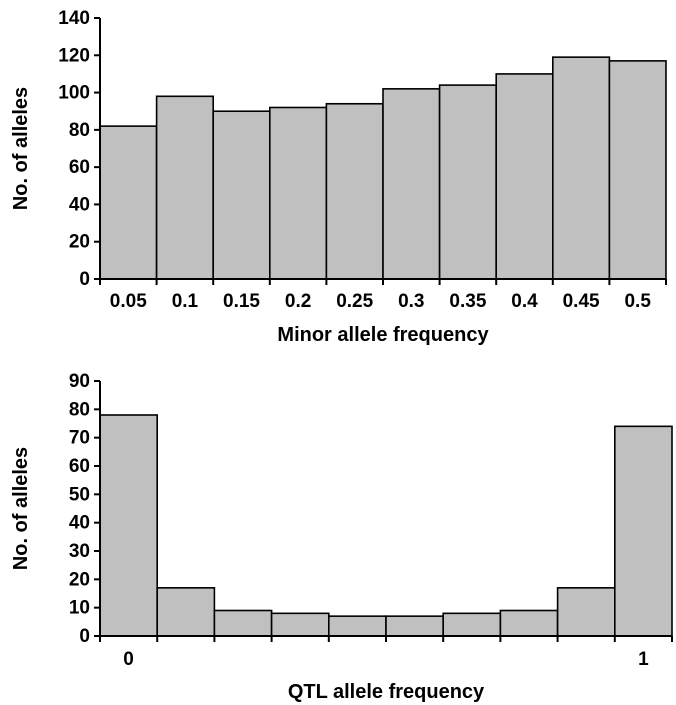 Image resolution: width=676 pixels, height=705 pixels. What do you see at coordinates (298, 301) in the screenshot?
I see `x-tick-label: 0.2` at bounding box center [298, 301].